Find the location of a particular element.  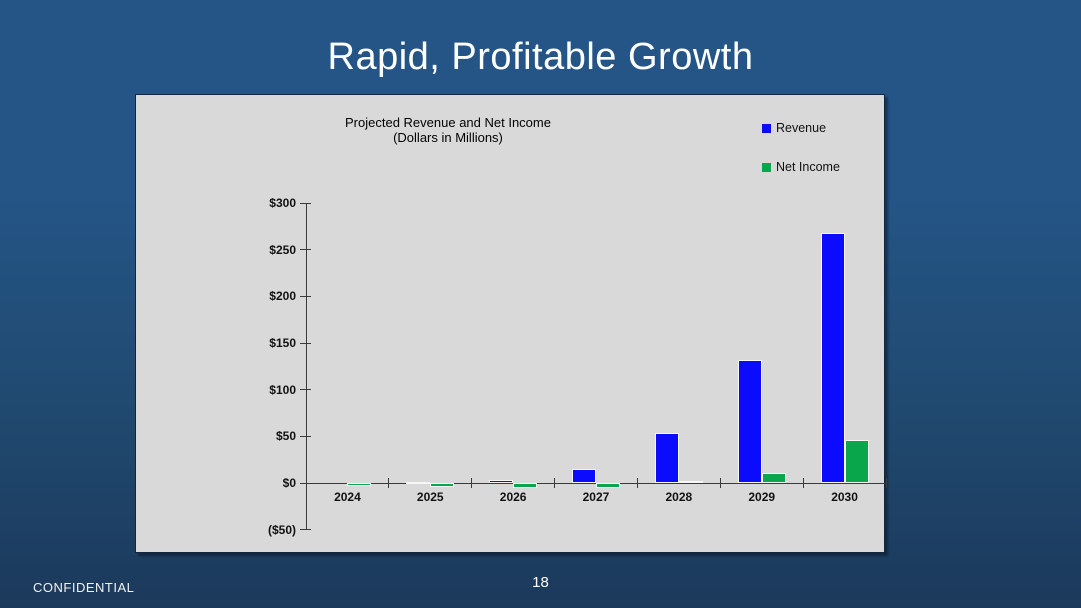

revenue-swatch-icon is located at coordinates (766, 128).